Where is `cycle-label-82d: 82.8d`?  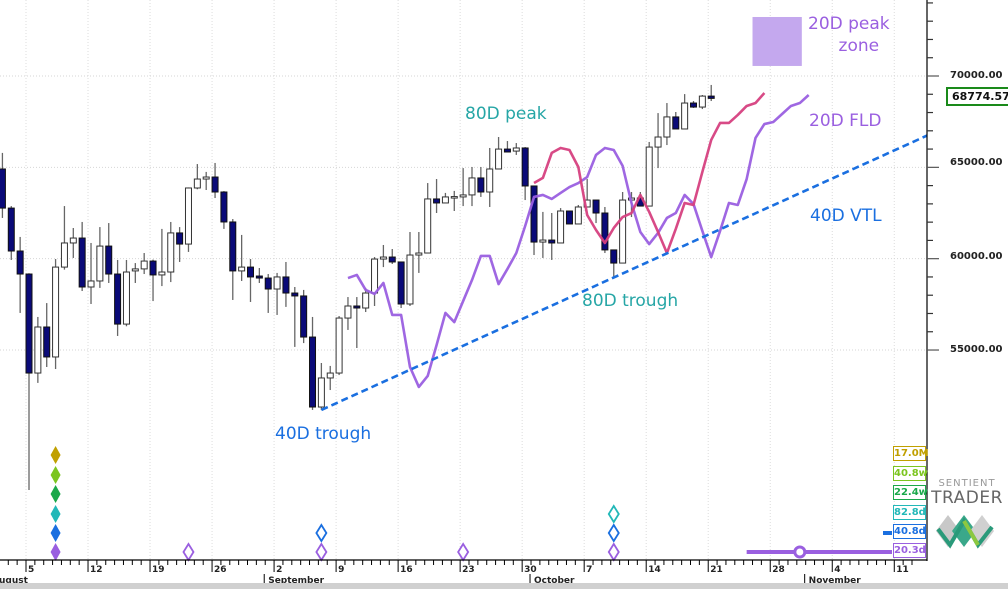 cycle-label-82d: 82.8d is located at coordinates (909, 512).